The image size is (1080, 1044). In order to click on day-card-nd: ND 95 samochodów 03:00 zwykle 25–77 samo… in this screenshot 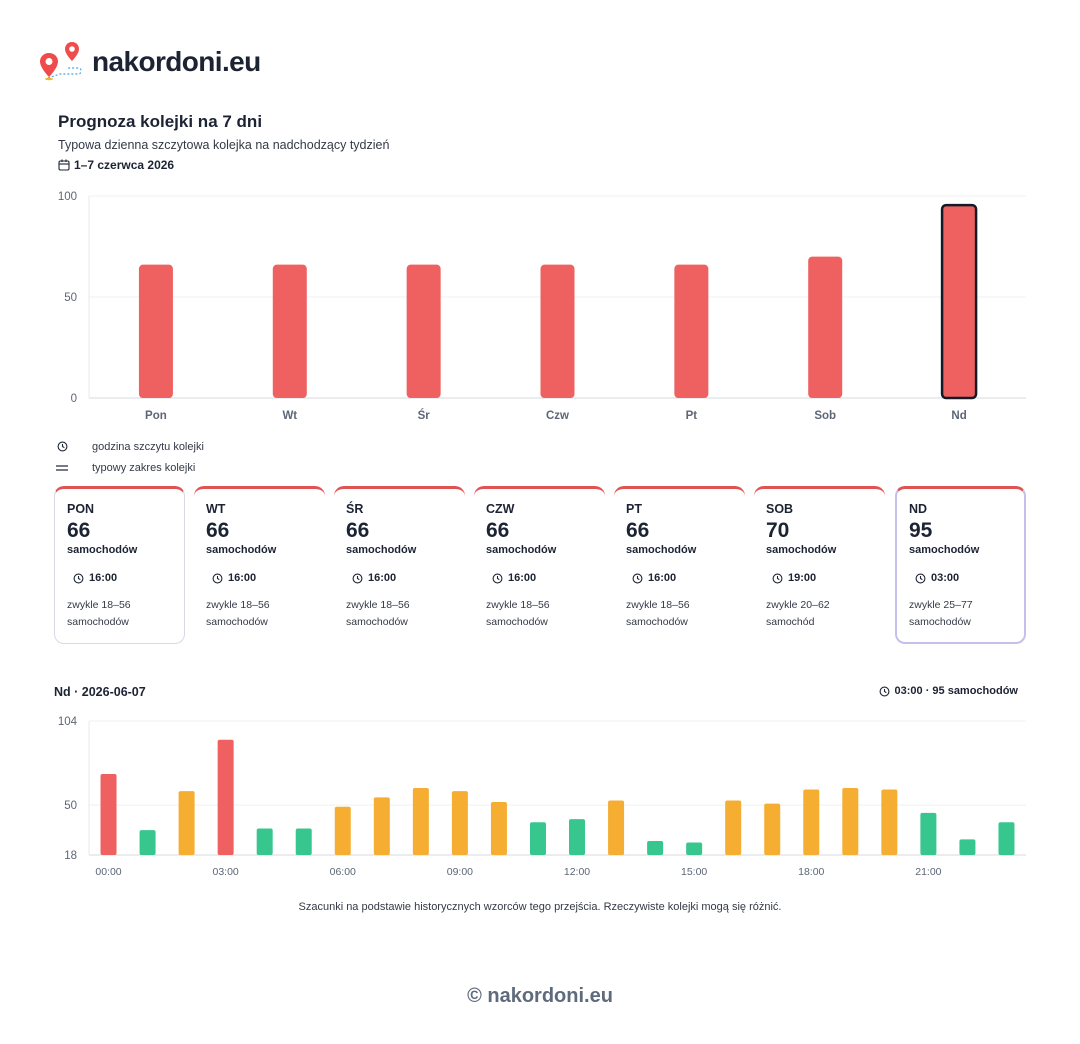, I will do `click(960, 565)`.